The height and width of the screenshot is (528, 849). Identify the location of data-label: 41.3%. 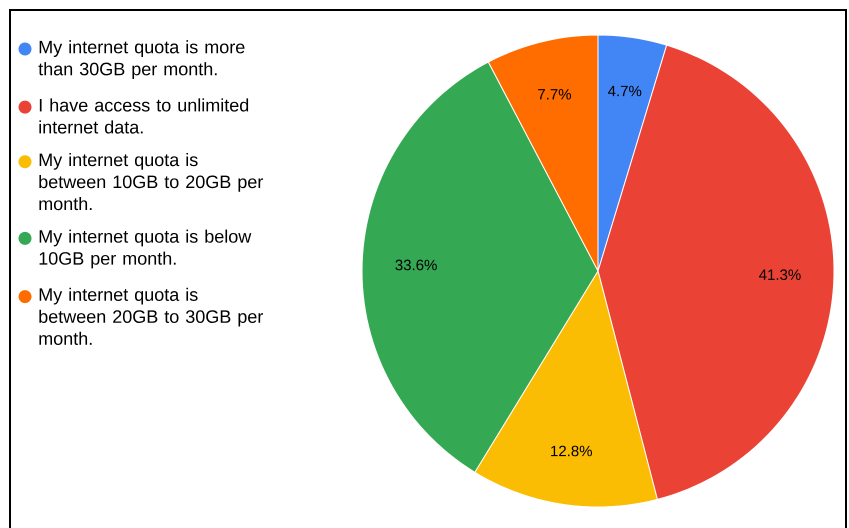
(780, 274).